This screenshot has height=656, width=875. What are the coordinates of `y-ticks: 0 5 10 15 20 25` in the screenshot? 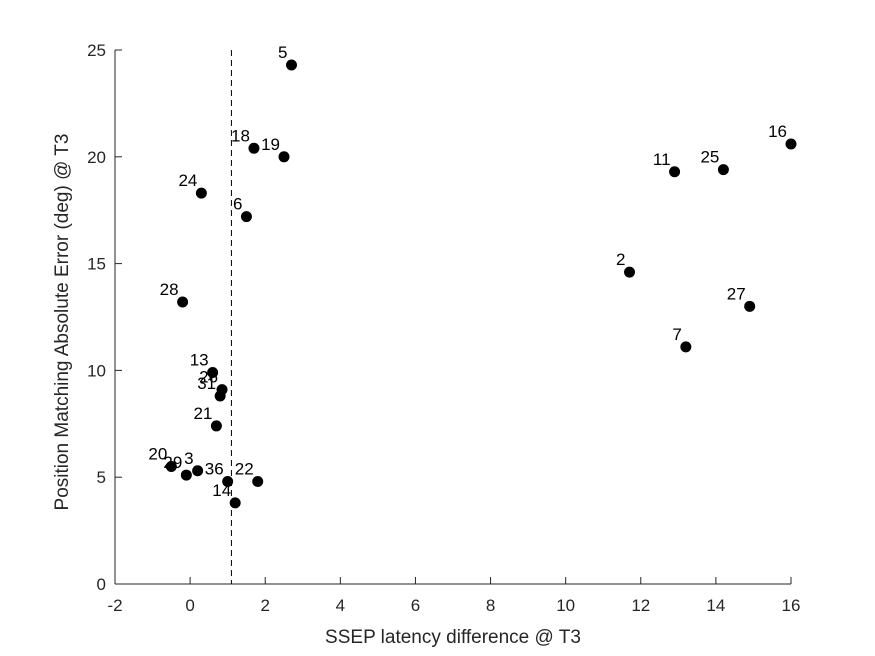 It's located at (104, 317).